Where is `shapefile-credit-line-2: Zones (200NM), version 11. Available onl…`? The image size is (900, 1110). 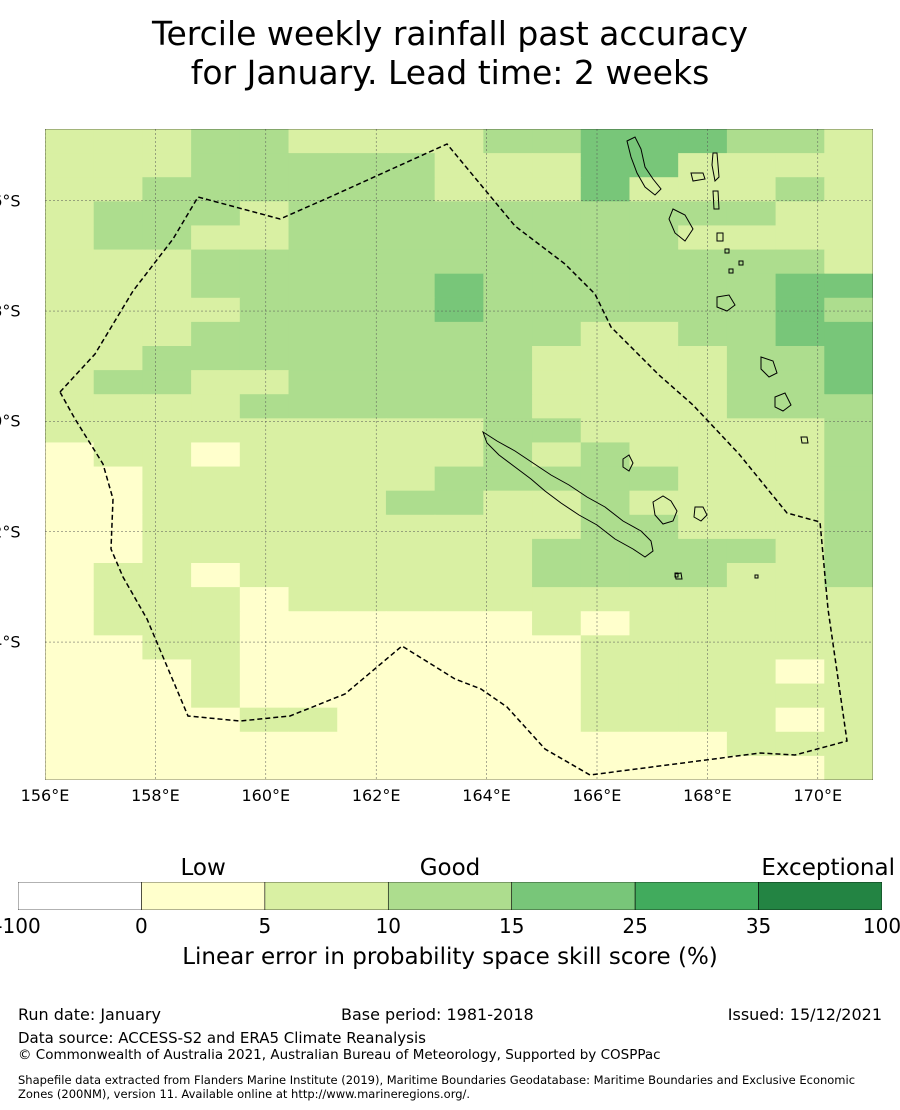
shapefile-credit-line-2: Zones (200NM), version 11. Available onl… is located at coordinates (244, 1094).